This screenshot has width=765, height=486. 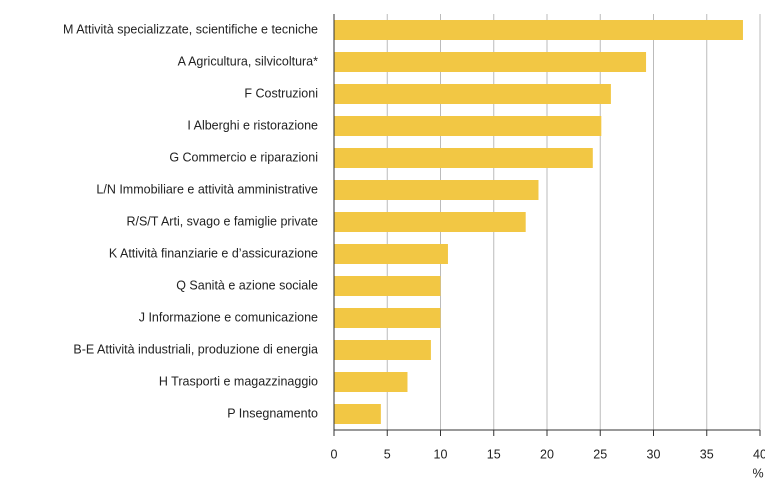 What do you see at coordinates (441, 454) in the screenshot?
I see `x-tick-label: 10` at bounding box center [441, 454].